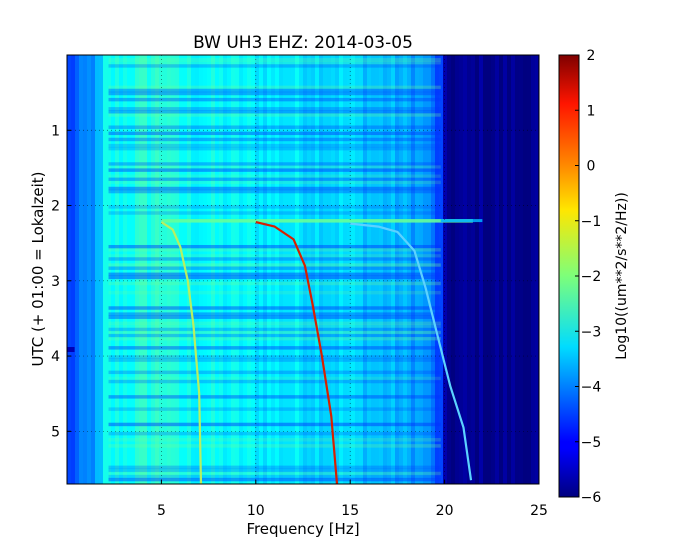 The height and width of the screenshot is (554, 673). I want to click on no-data-strip, so click(303, 491).